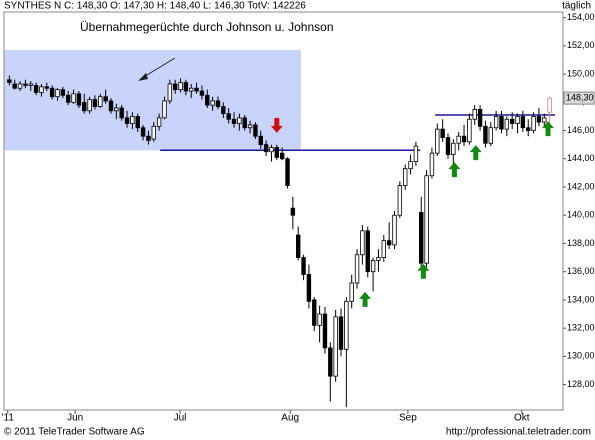  I want to click on x-tick-label: Sep, so click(408, 418).